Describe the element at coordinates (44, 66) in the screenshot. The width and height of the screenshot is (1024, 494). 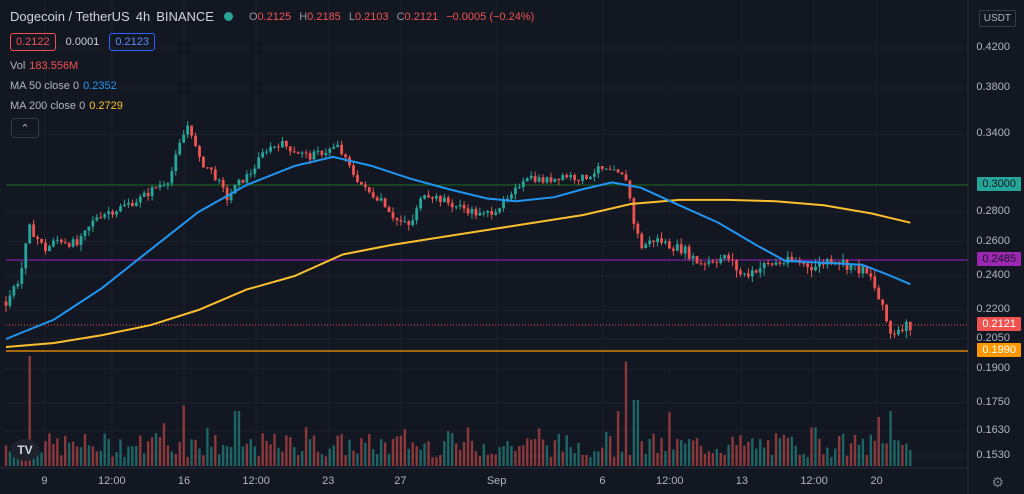
I see `indicator-volume: Vol 183.556M` at that location.